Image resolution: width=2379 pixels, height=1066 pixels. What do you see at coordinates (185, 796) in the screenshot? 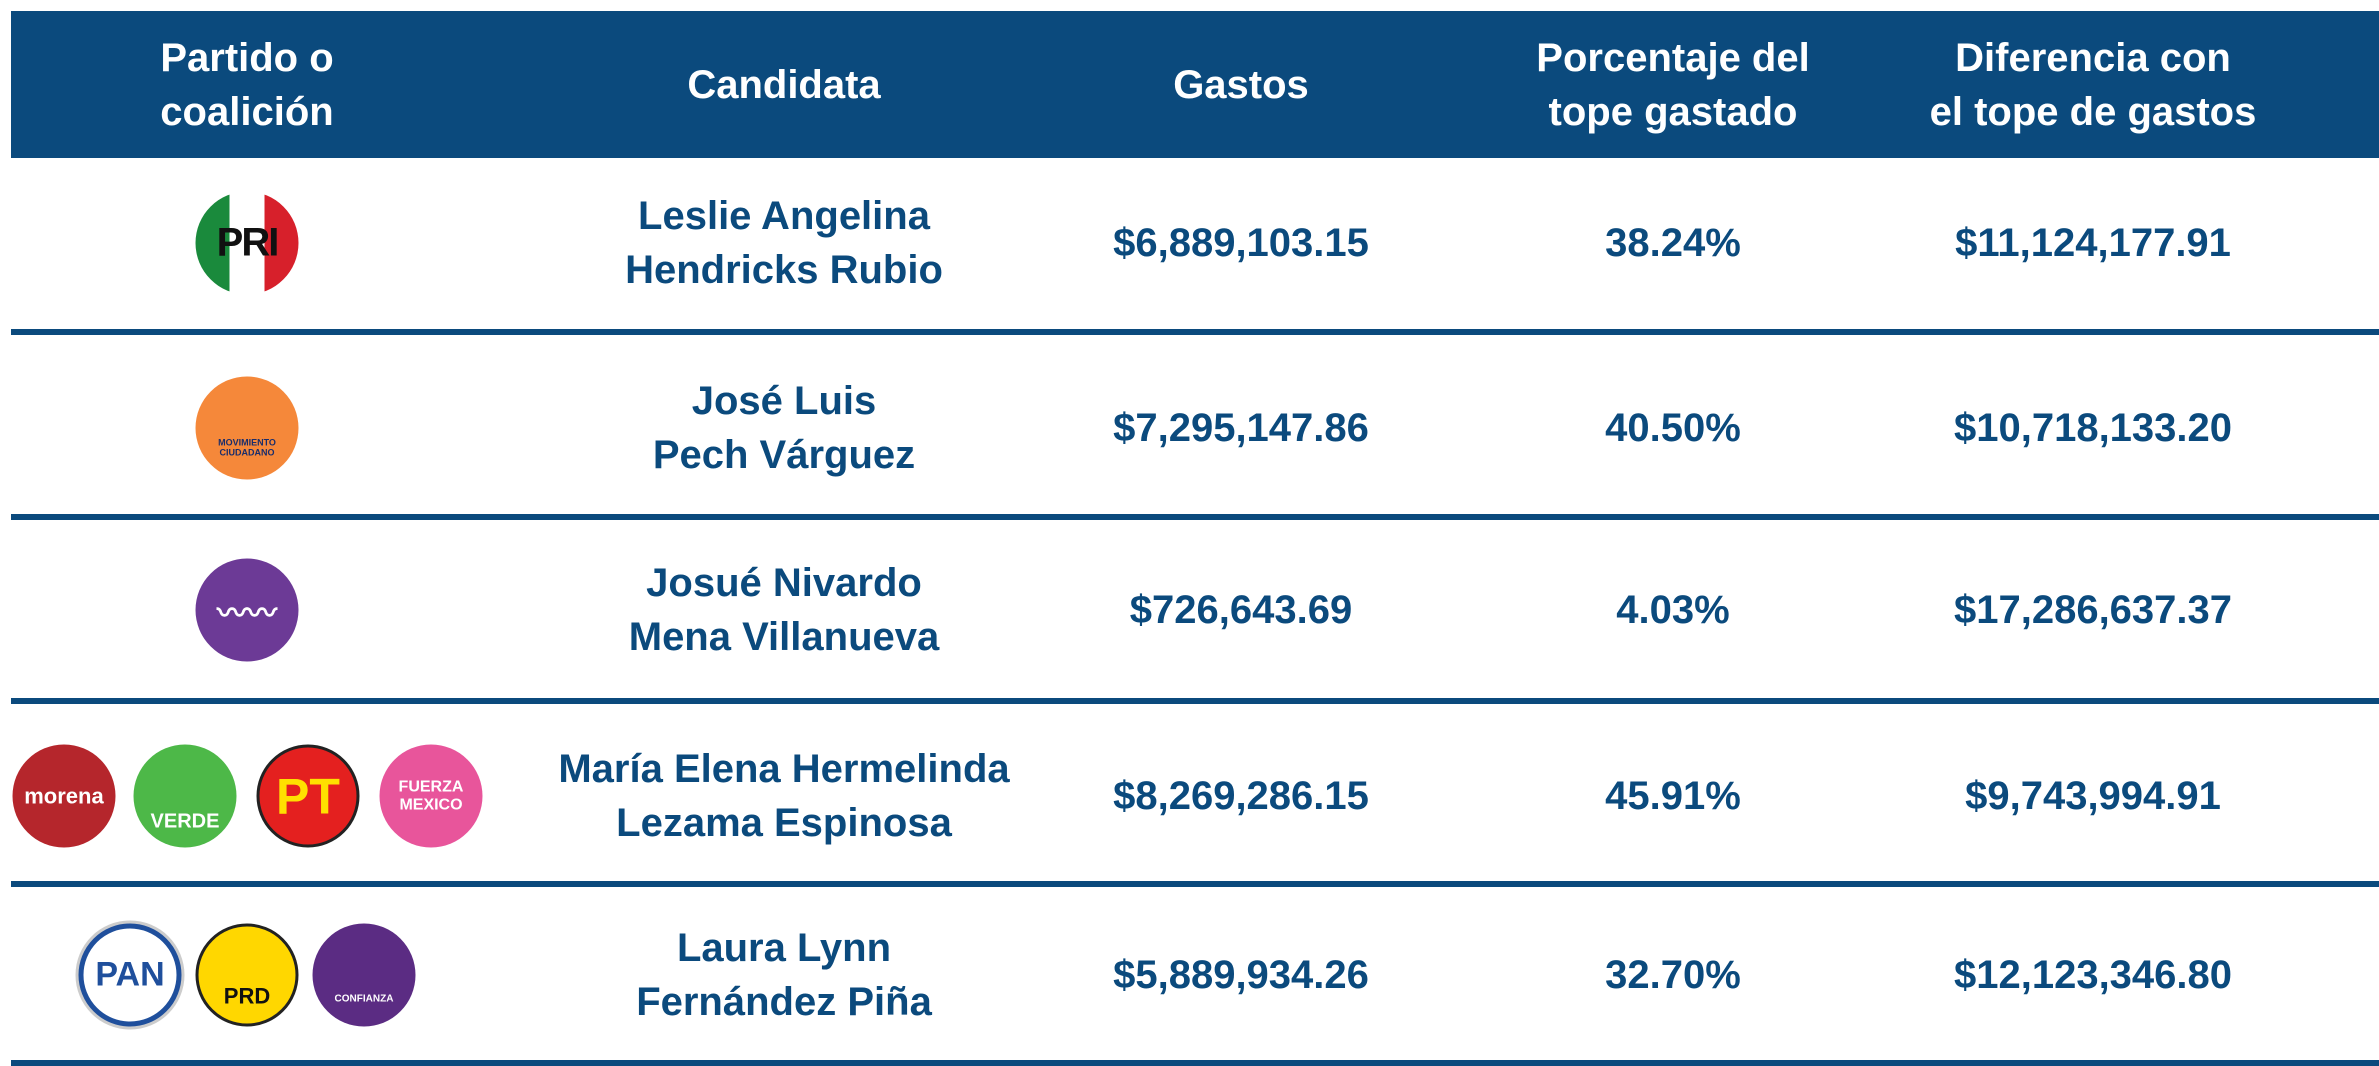
I see `party-logo: VERDE` at bounding box center [185, 796].